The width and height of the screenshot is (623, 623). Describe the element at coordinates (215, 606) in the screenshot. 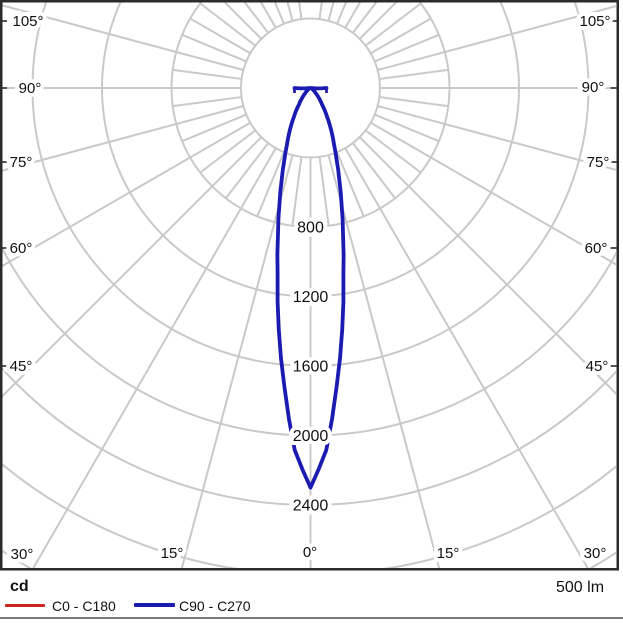

I see `legend-label-c90-c270: C90 - C270` at that location.